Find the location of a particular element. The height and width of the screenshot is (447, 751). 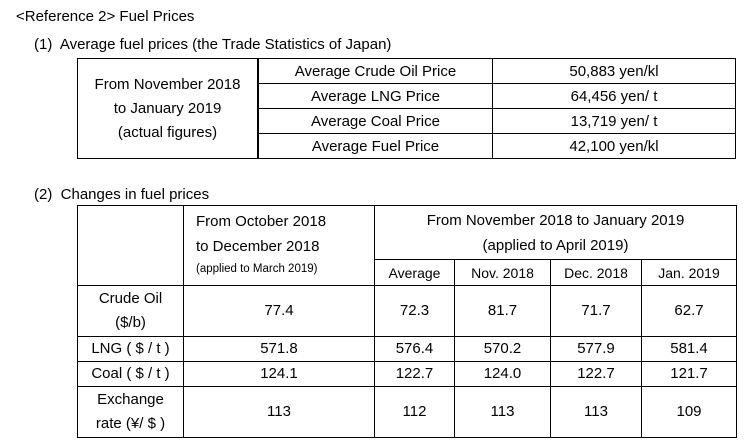

page-heading: <Reference 2> Fuel Prices is located at coordinates (105, 16).